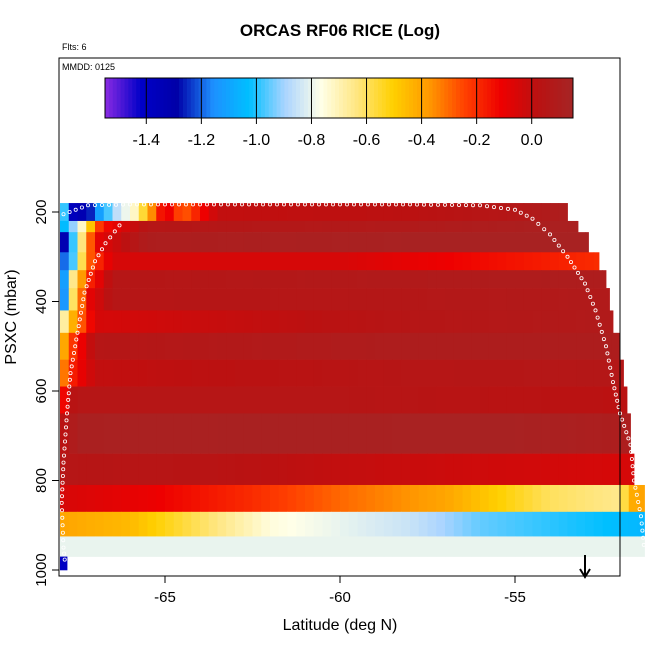 The image size is (650, 650). I want to click on colorbar-tick-label: -0.6, so click(367, 140).